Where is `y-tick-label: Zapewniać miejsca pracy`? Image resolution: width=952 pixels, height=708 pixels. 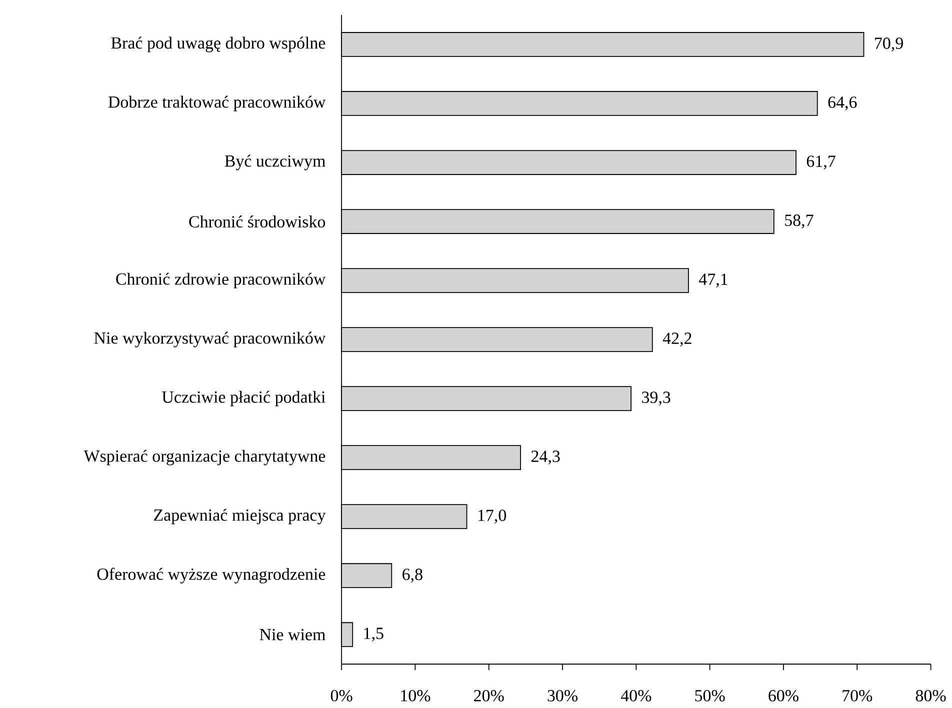 y-tick-label: Zapewniać miejsca pracy is located at coordinates (240, 516).